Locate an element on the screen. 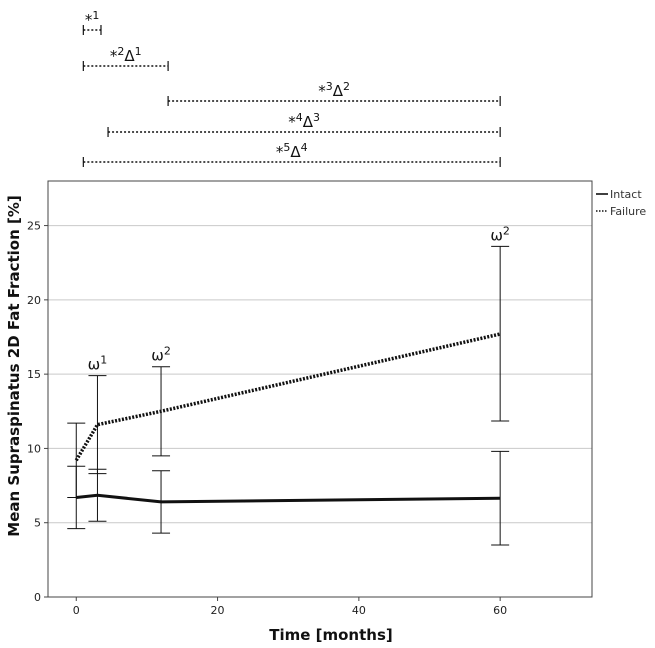  y-tick-label: 25 is located at coordinates (34, 226).